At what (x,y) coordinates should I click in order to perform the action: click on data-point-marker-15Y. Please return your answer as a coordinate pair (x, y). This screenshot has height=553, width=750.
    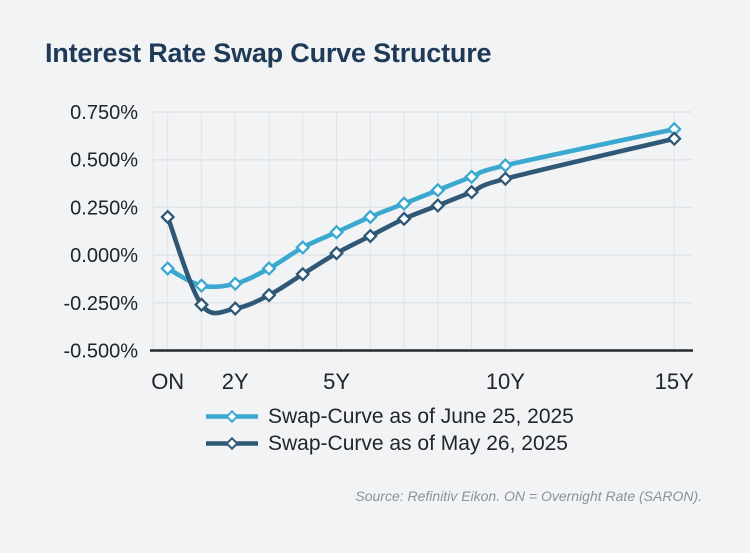
    Looking at the image, I should click on (674, 139).